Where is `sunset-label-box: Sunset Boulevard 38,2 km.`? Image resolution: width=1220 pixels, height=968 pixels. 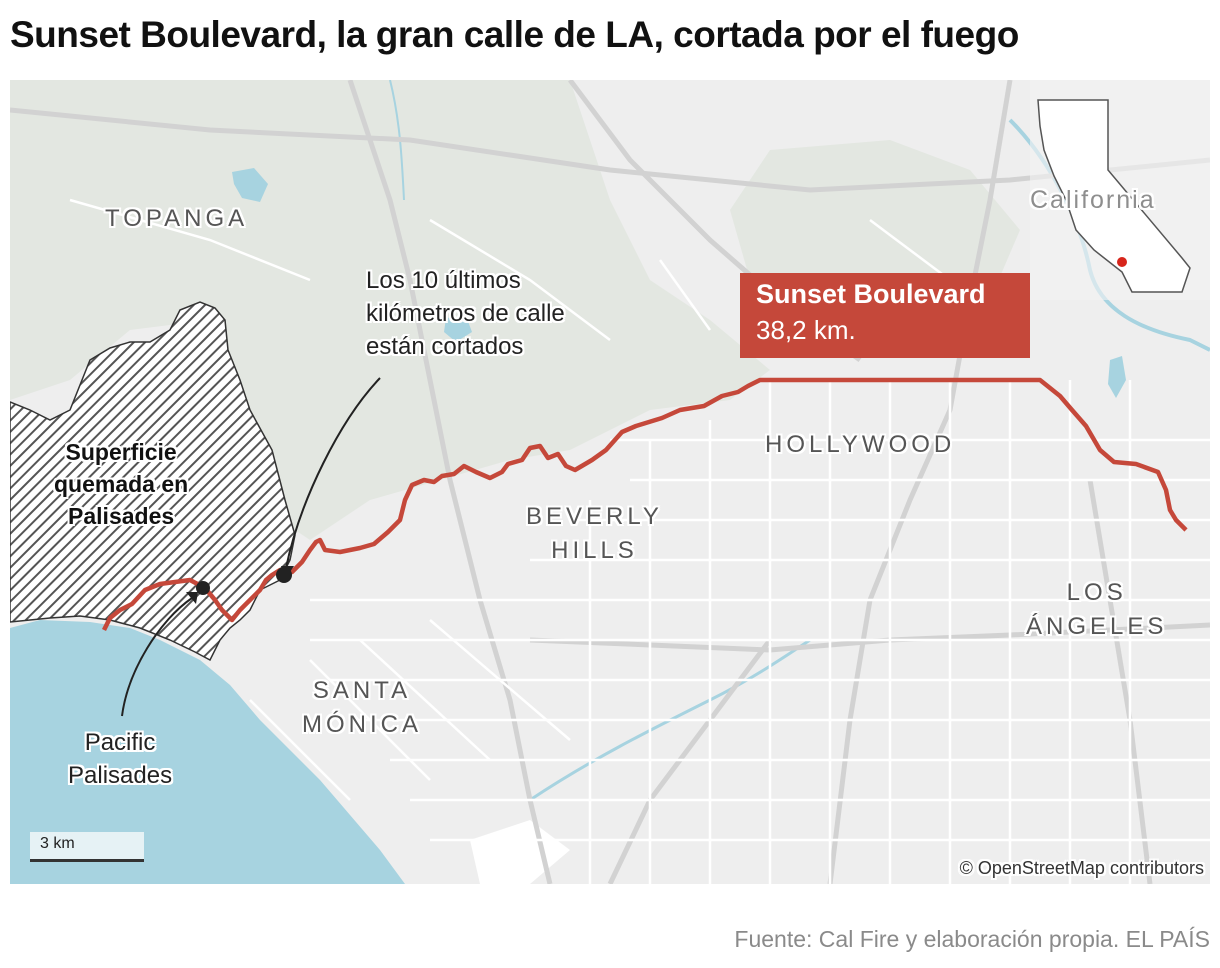
sunset-label-box: Sunset Boulevard 38,2 km. is located at coordinates (885, 315).